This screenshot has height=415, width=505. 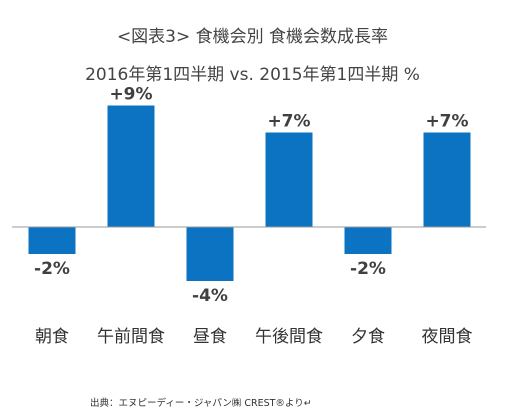 I want to click on data-label-2: -4%, so click(x=210, y=296).